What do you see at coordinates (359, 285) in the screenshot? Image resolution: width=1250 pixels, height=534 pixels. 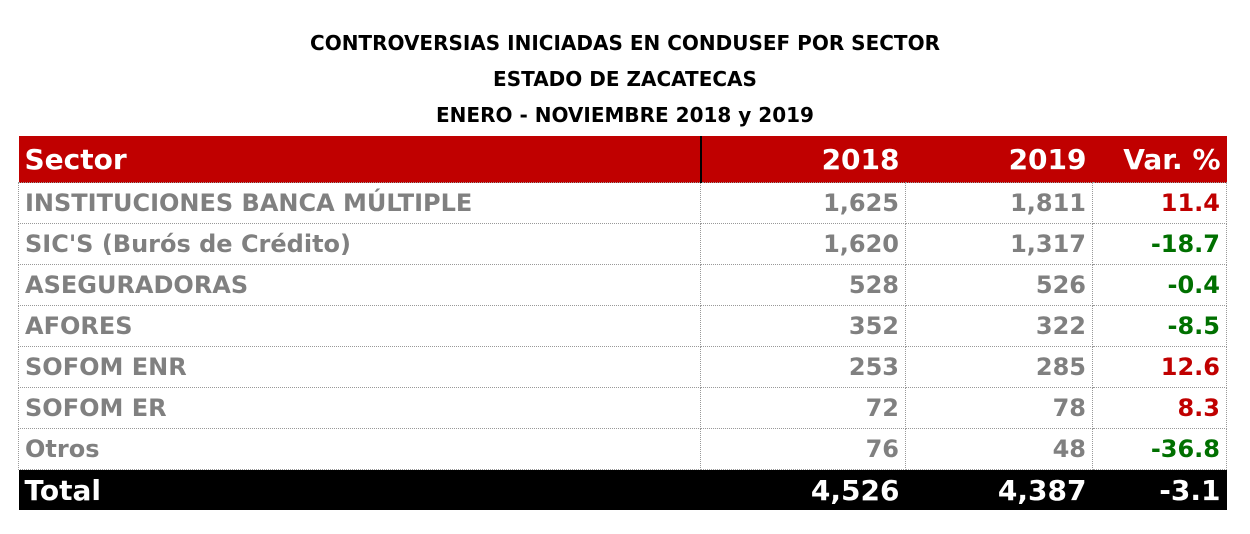 I see `sector-cell: ASEGURADORAS` at bounding box center [359, 285].